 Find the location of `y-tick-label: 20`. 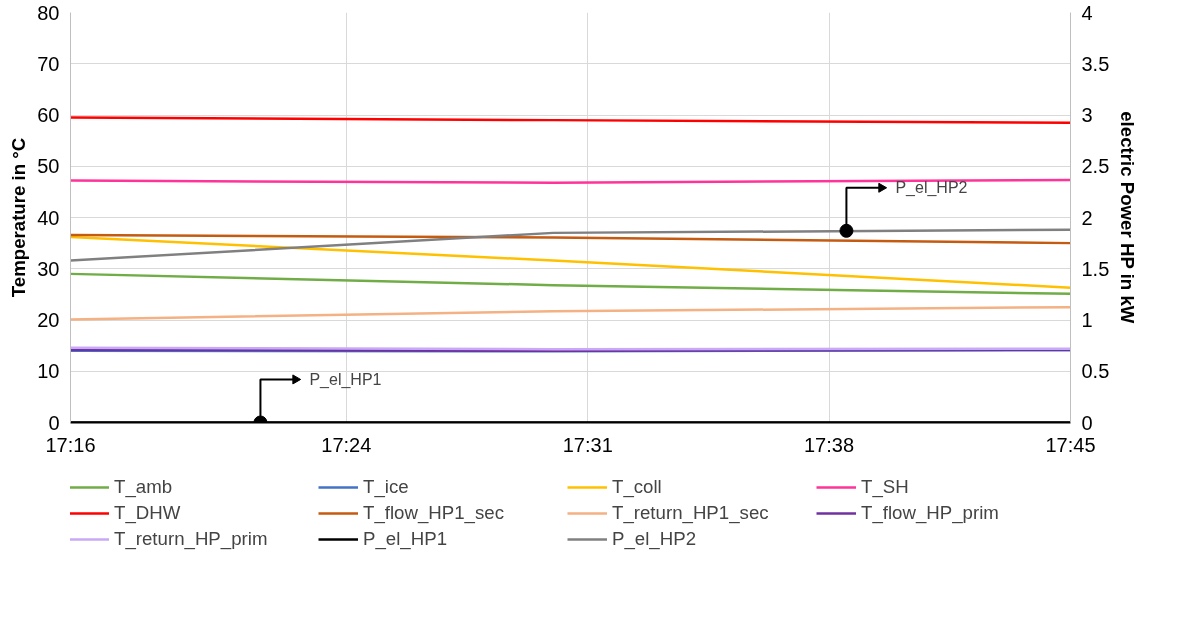

y-tick-label: 20 is located at coordinates (48, 320).